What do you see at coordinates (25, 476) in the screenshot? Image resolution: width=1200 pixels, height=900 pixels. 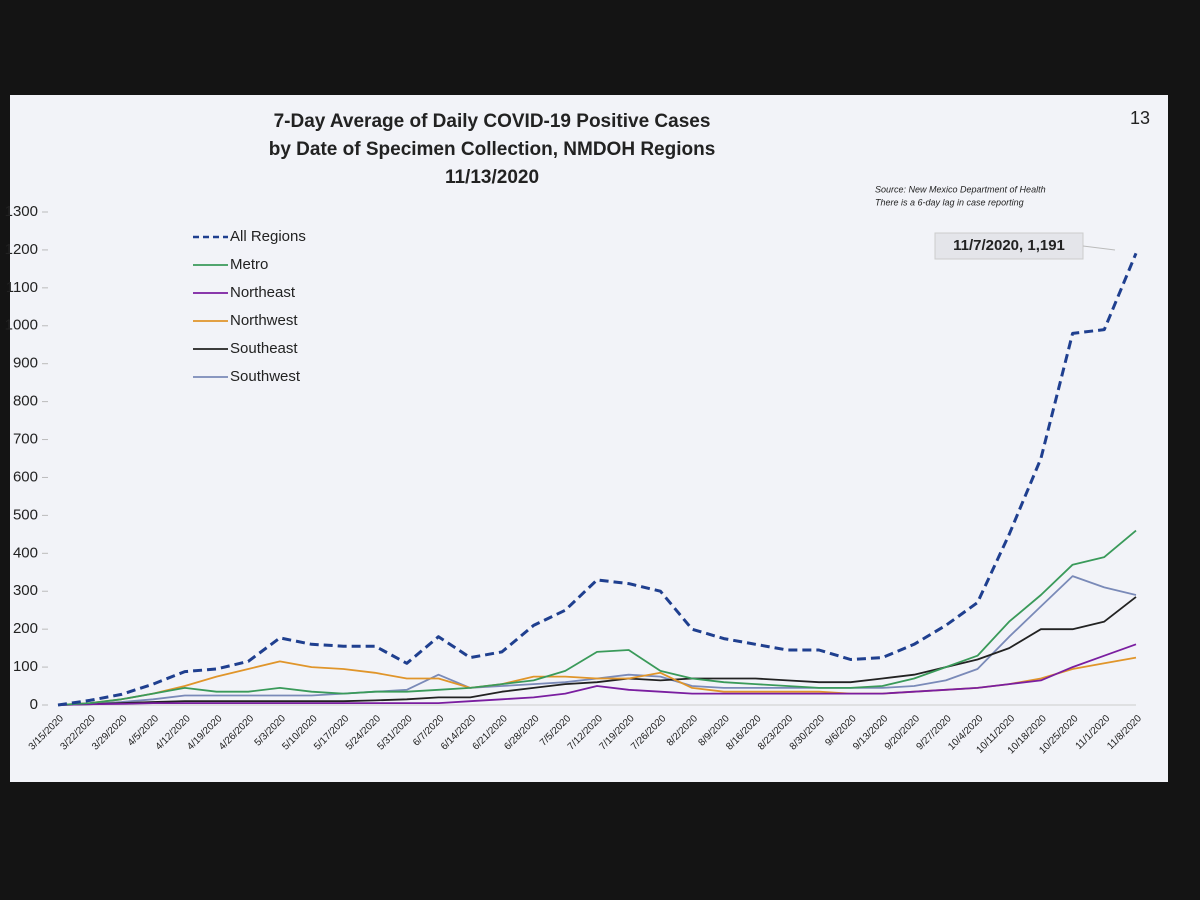 I see `y-tick-label: 600` at bounding box center [25, 476].